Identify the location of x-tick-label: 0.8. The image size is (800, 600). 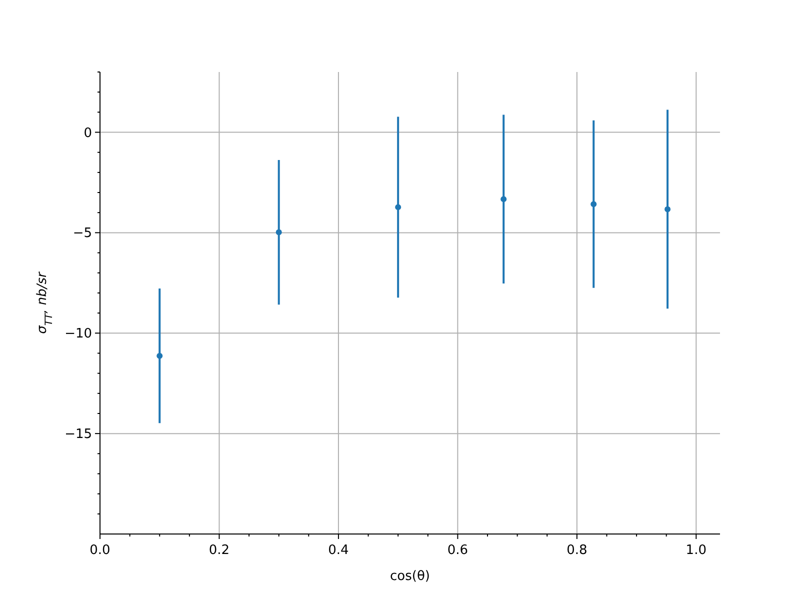
(577, 550).